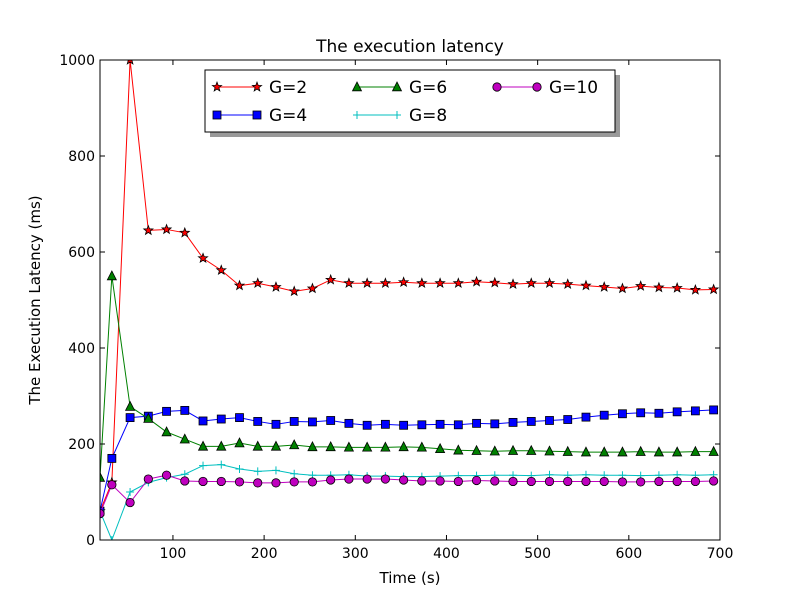  What do you see at coordinates (217, 86) in the screenshot?
I see `legend-marker-0-a` at bounding box center [217, 86].